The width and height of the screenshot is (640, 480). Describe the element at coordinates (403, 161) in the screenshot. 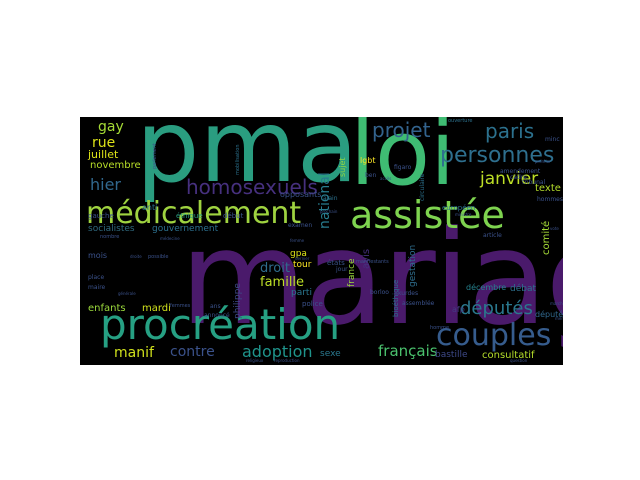

I see `word-loi: loi` at that location.